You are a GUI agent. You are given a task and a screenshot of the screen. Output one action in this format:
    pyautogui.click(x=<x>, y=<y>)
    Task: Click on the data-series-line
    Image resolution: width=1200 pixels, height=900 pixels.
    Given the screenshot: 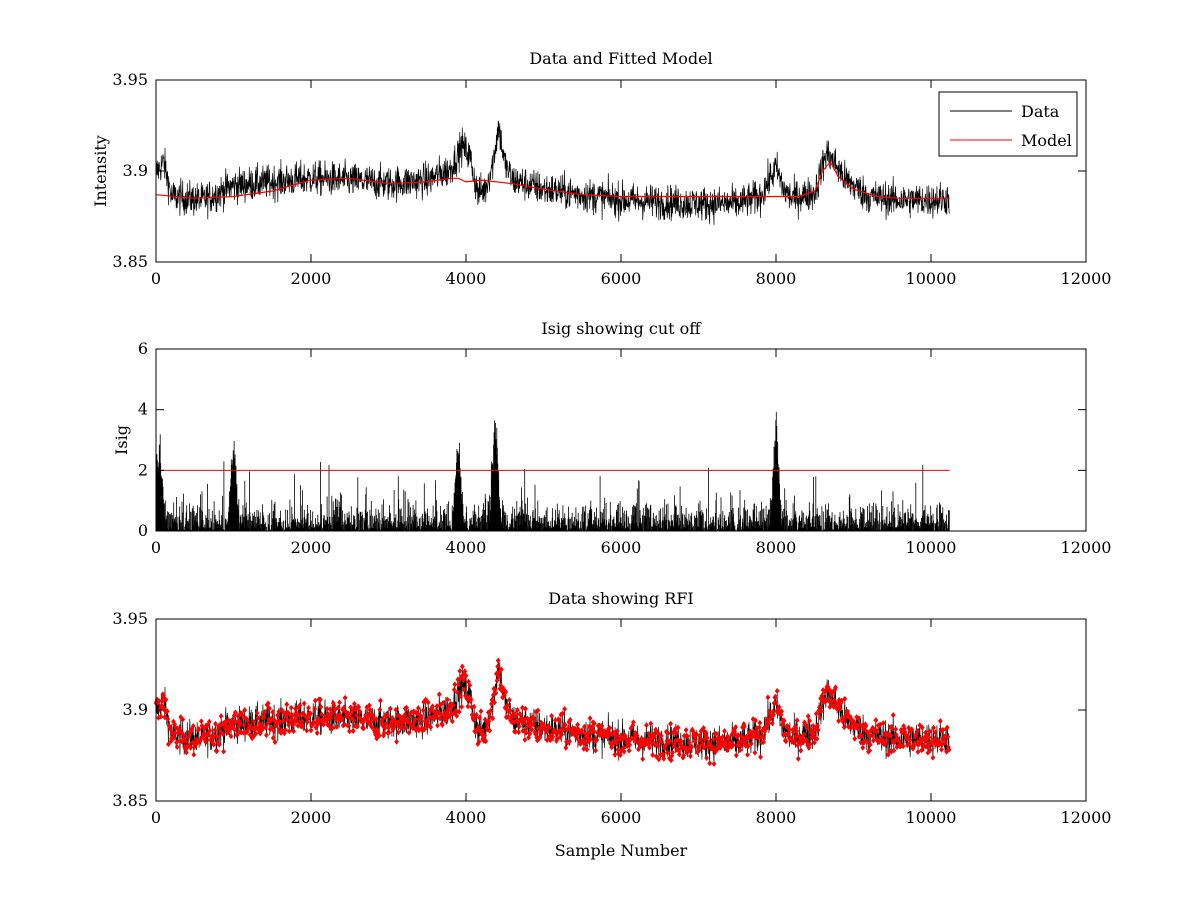 What is the action you would take?
    pyautogui.click(x=552, y=172)
    